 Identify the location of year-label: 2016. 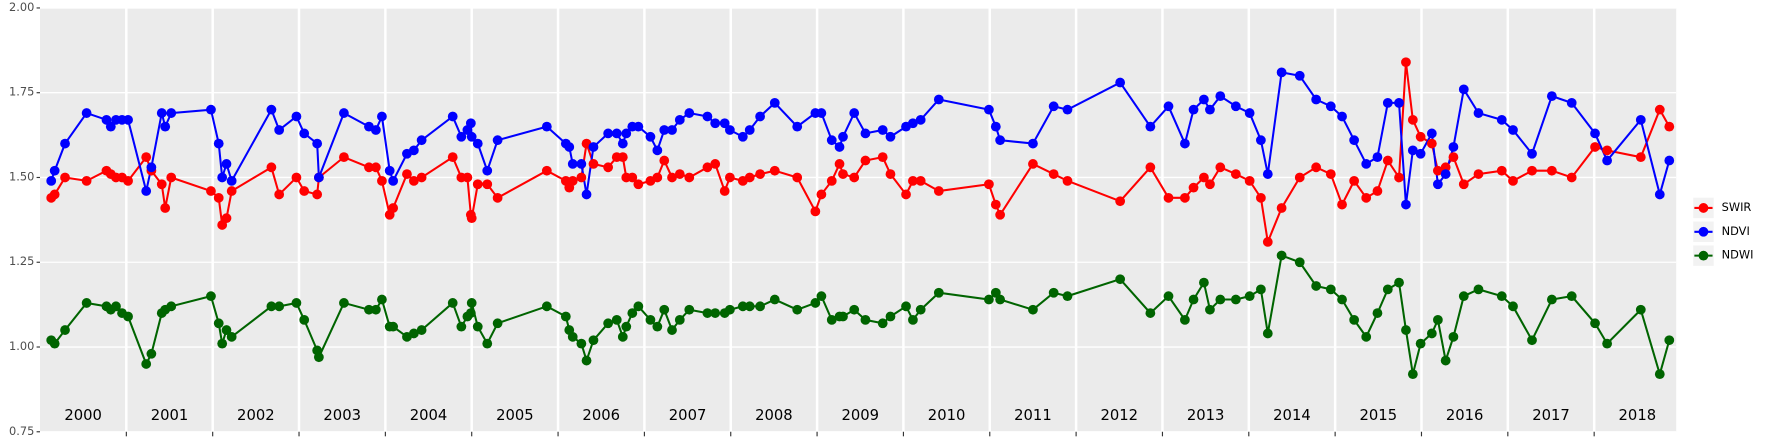
(1465, 415).